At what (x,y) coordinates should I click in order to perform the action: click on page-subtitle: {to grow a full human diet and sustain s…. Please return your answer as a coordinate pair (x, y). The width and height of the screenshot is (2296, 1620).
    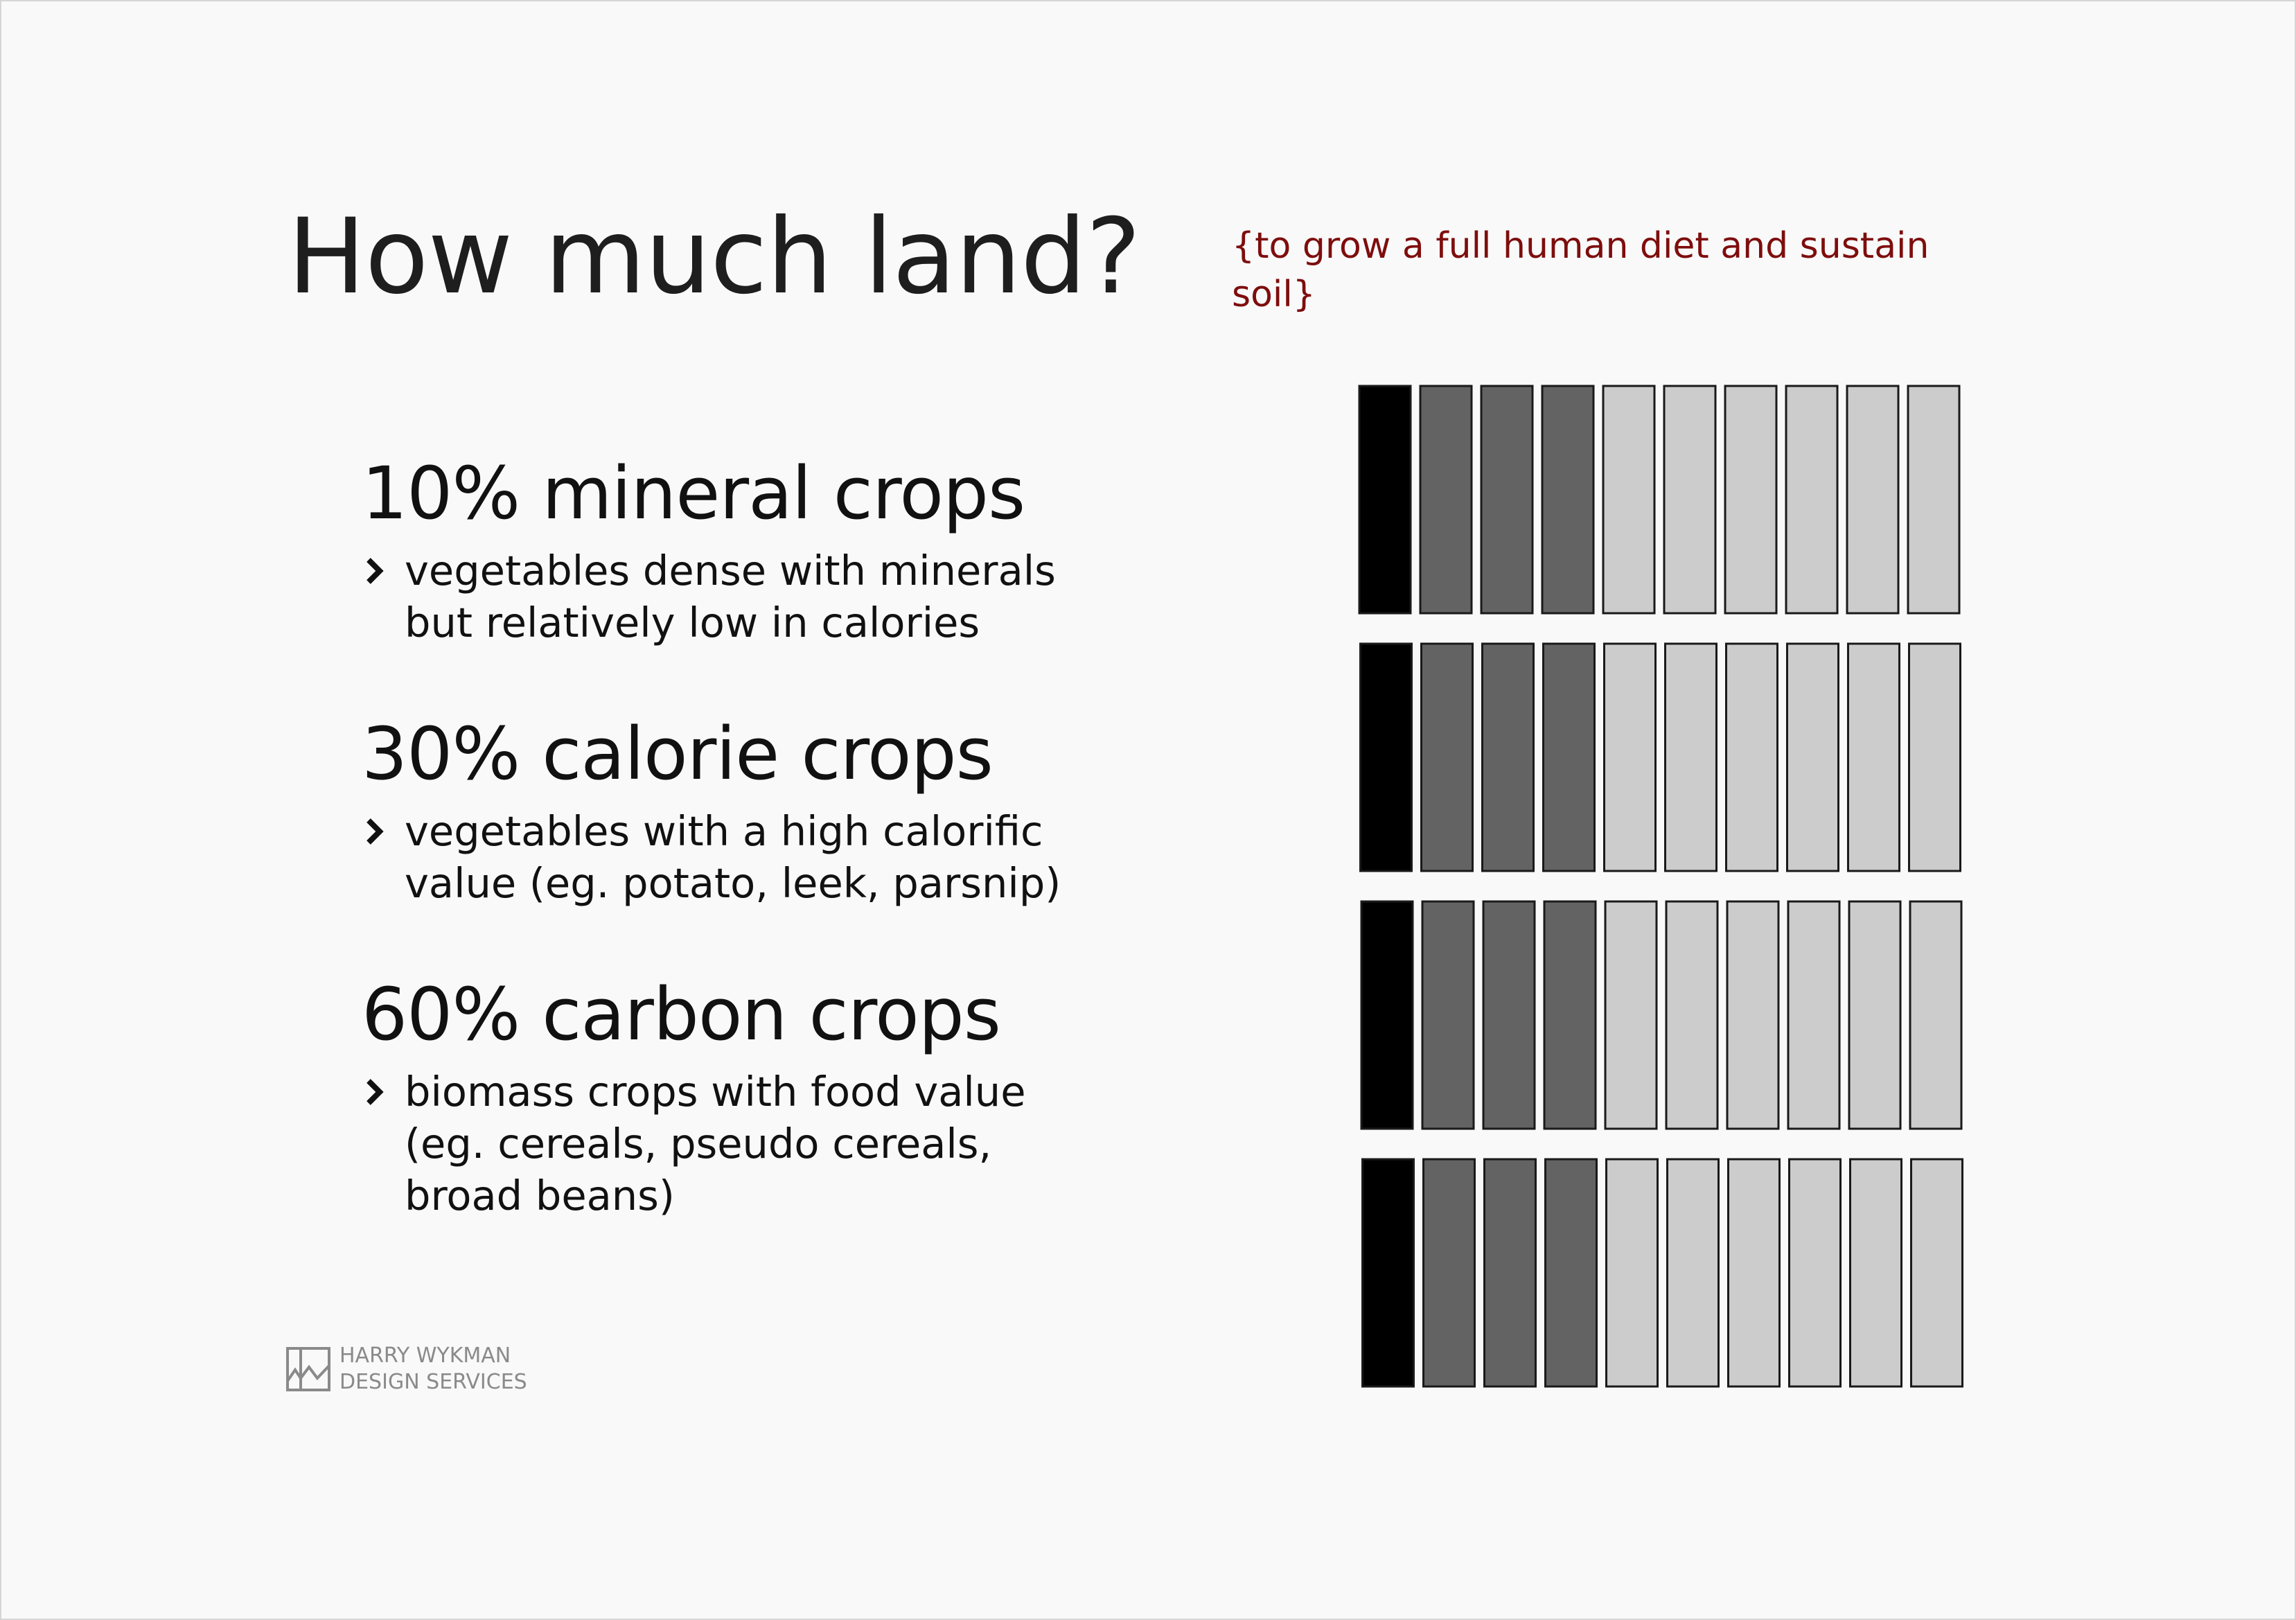
    Looking at the image, I should click on (1580, 270).